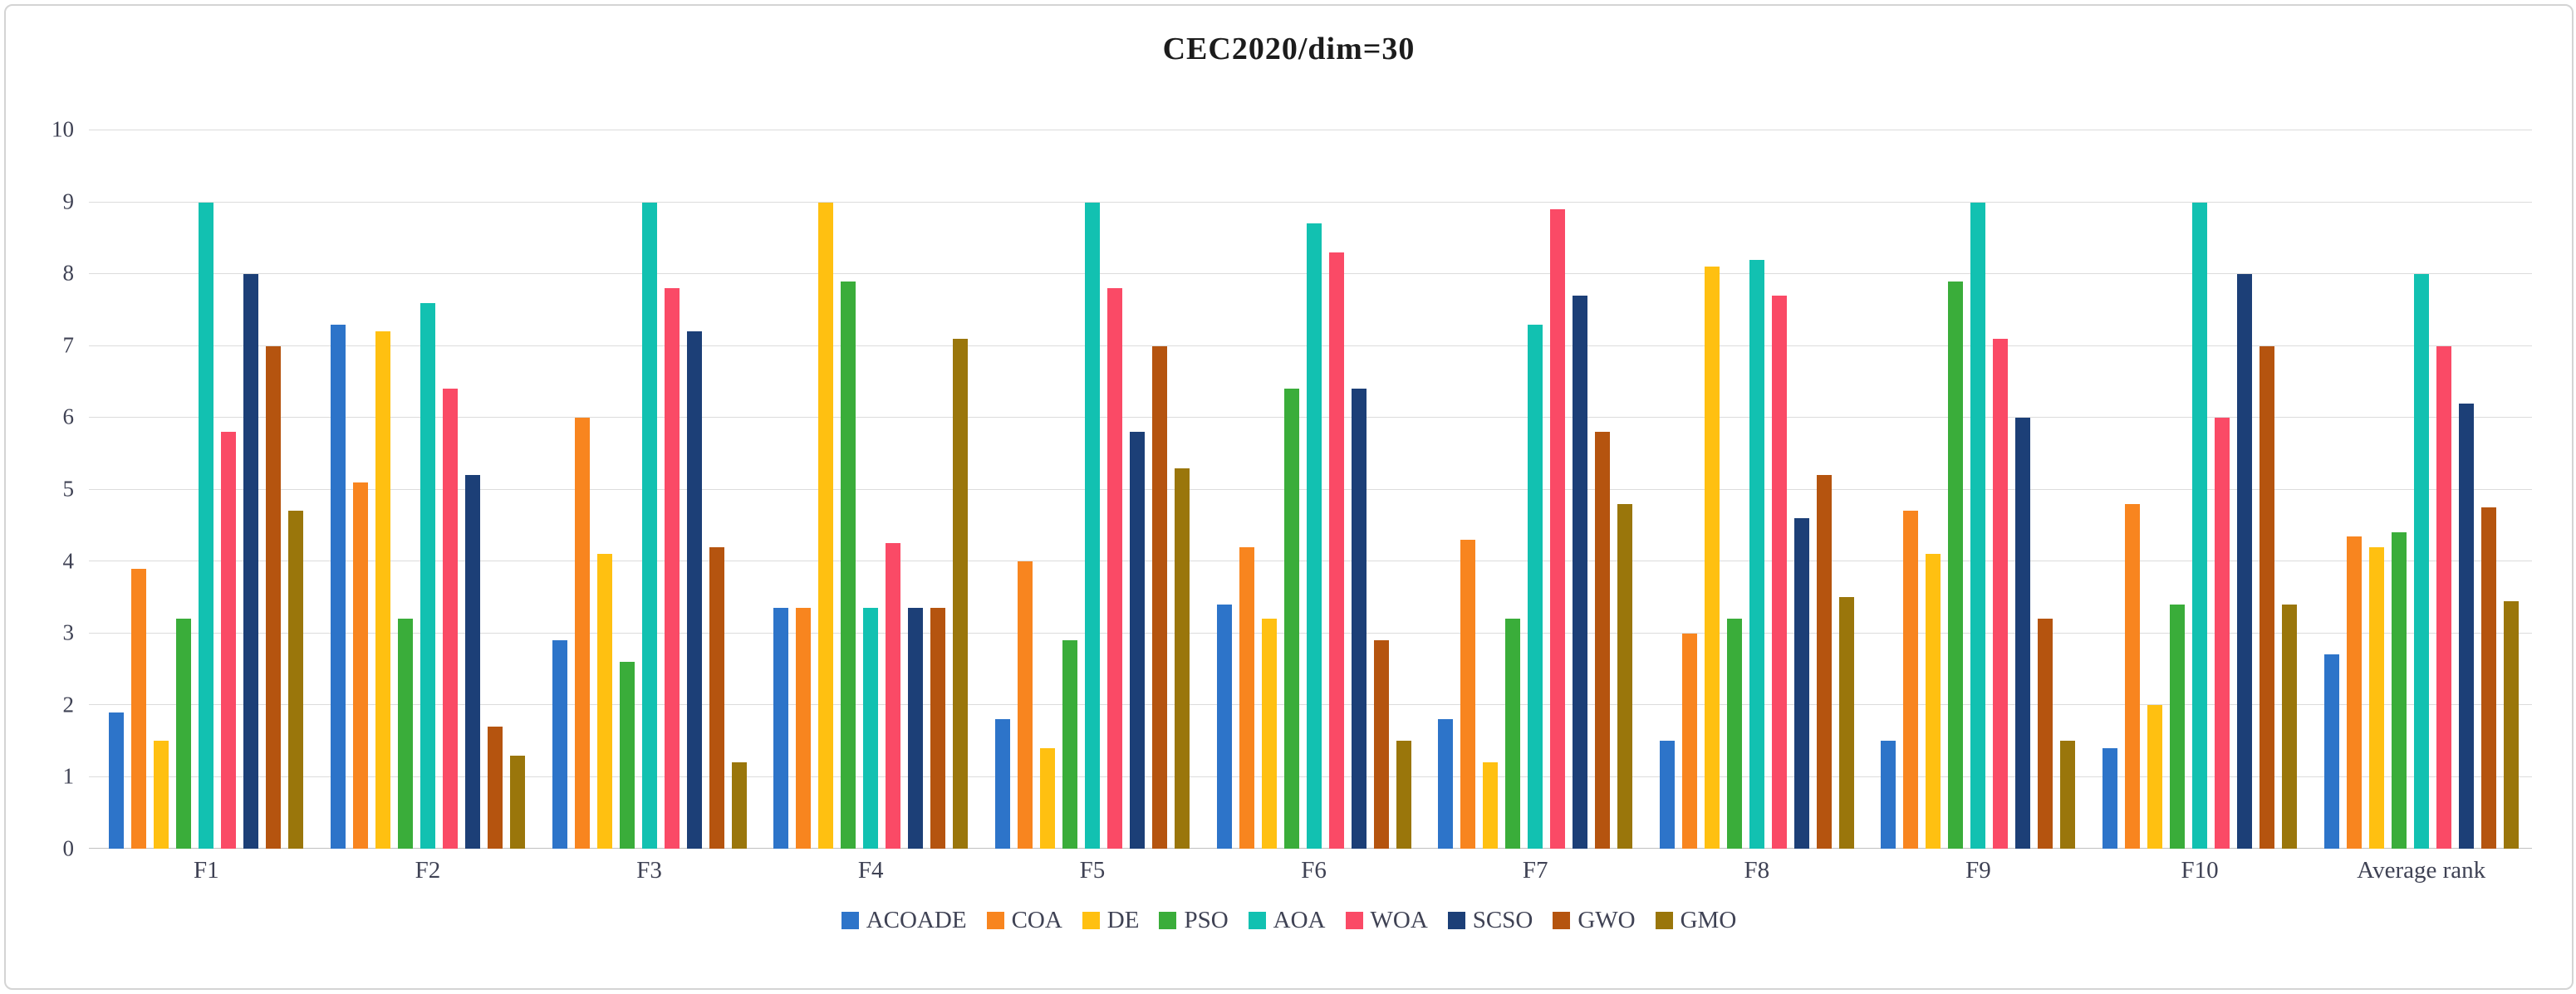  What do you see at coordinates (1224, 726) in the screenshot?
I see `bar-acoade-f6` at bounding box center [1224, 726].